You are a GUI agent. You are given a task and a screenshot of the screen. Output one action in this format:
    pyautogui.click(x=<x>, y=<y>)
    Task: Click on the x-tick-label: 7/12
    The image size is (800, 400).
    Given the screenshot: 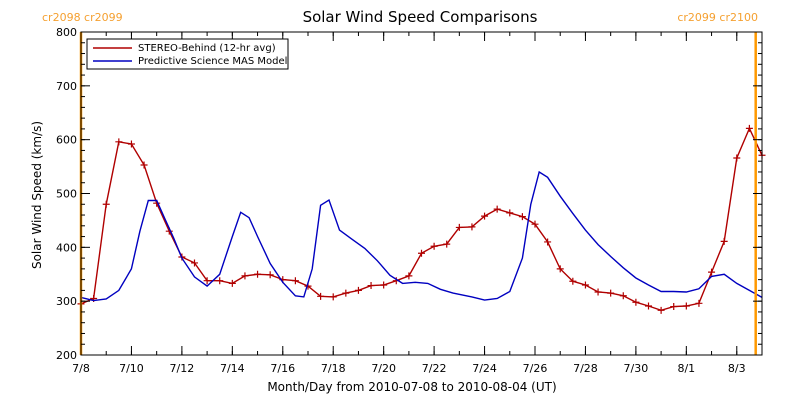 What is the action you would take?
    pyautogui.click(x=182, y=368)
    